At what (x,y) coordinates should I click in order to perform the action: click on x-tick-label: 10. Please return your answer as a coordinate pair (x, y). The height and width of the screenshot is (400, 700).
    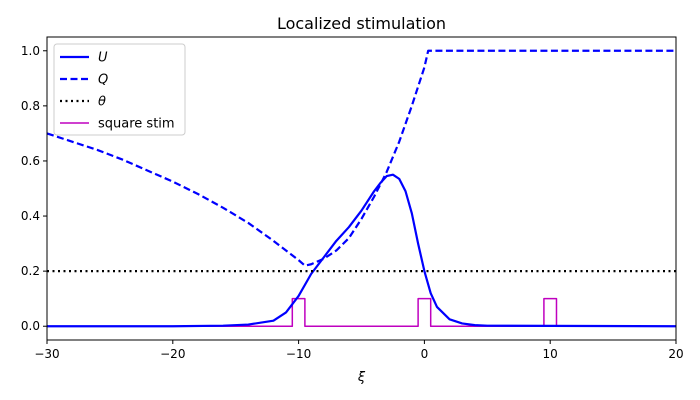
    Looking at the image, I should click on (550, 354).